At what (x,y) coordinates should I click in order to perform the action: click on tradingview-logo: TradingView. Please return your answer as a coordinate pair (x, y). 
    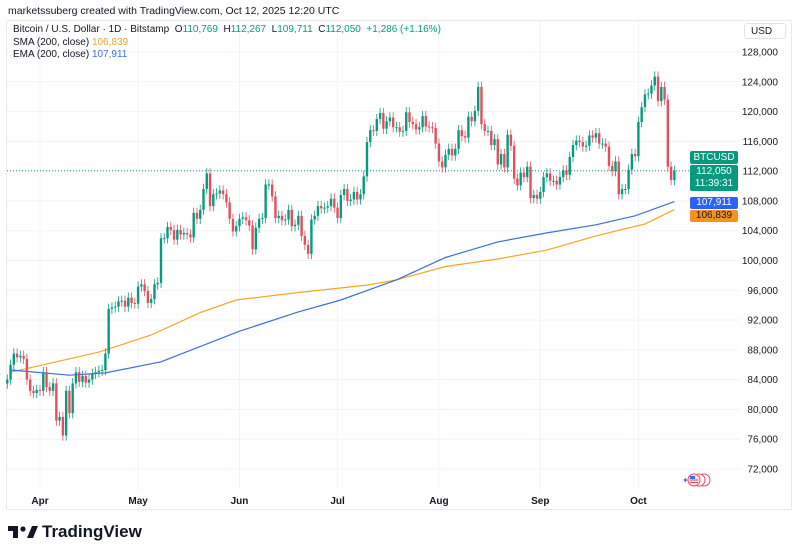
    Looking at the image, I should click on (75, 532).